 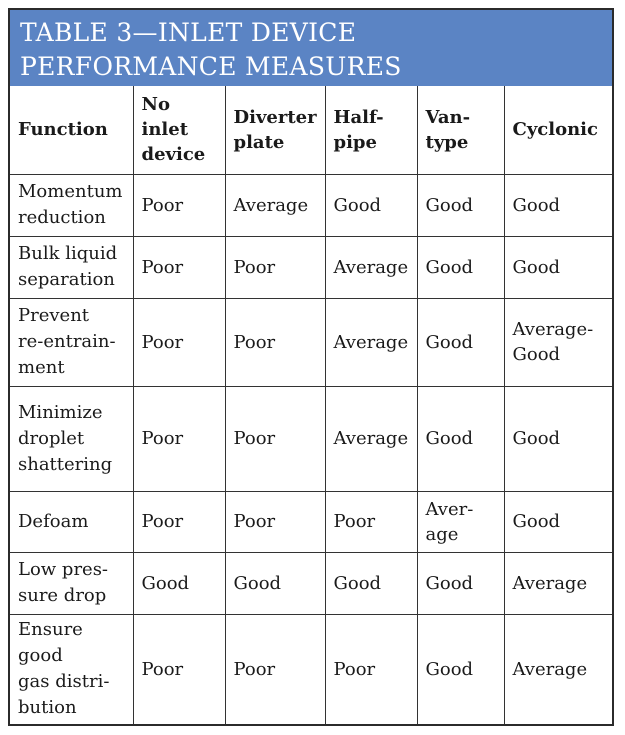 I want to click on column-header: Half-pipe, so click(x=371, y=130).